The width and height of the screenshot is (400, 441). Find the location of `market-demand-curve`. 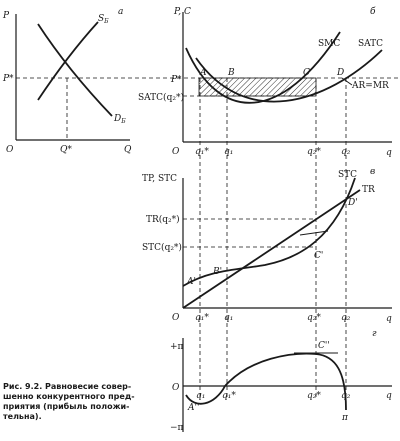

market-demand-curve is located at coordinates (75, 70).